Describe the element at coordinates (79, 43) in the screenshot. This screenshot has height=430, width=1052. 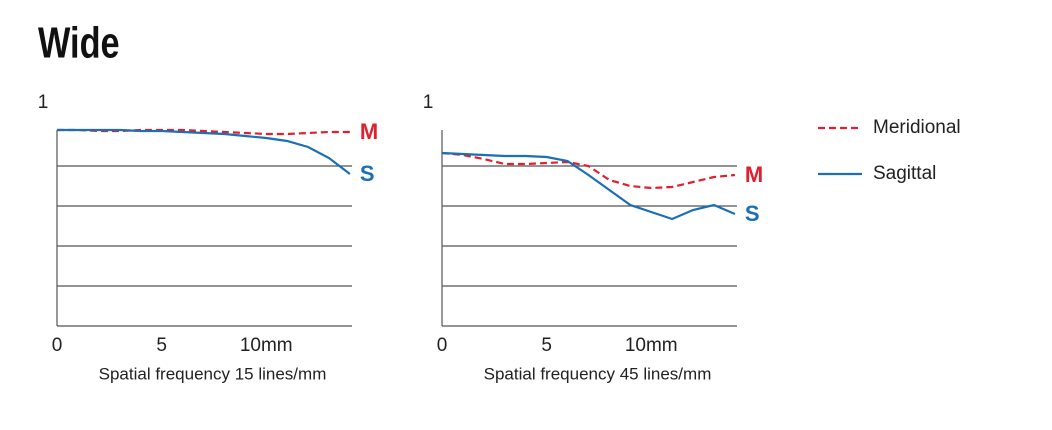
I see `page-title: Wide` at that location.